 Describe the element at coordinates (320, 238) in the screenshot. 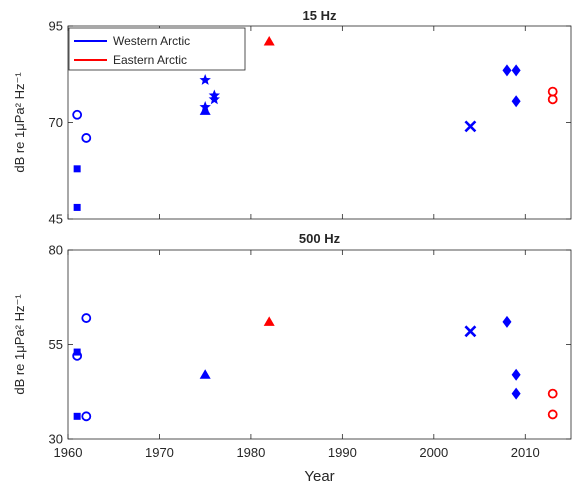

I see `chart-title: 500 Hz` at that location.